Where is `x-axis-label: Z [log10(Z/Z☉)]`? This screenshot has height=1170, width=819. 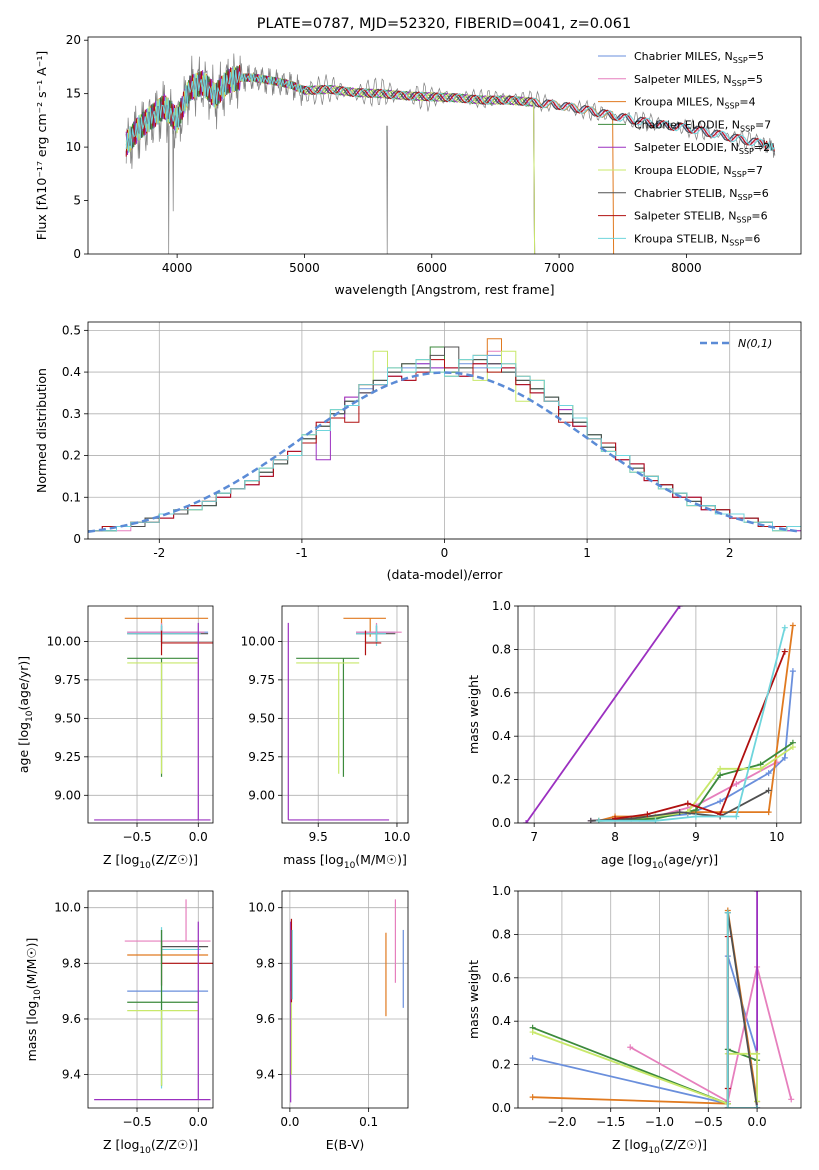
x-axis-label: Z [log10(Z/Z☉)] is located at coordinates (659, 1146).